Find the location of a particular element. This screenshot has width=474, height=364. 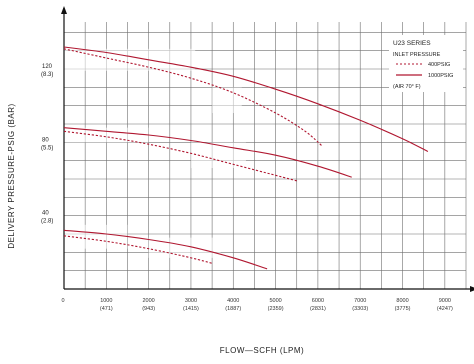

x-tick-label-metric: (1887) is located at coordinates (233, 309).